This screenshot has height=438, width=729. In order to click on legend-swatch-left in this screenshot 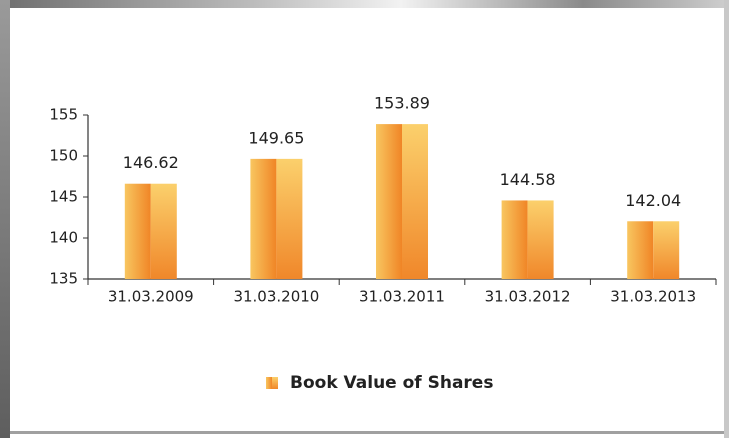, I will do `click(269, 383)`.